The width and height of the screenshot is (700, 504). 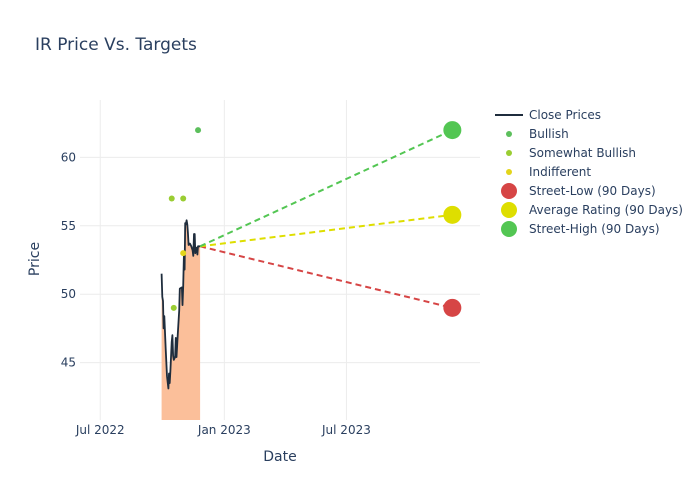 What do you see at coordinates (198, 130) in the screenshot?
I see `bullish-rating-point` at bounding box center [198, 130].